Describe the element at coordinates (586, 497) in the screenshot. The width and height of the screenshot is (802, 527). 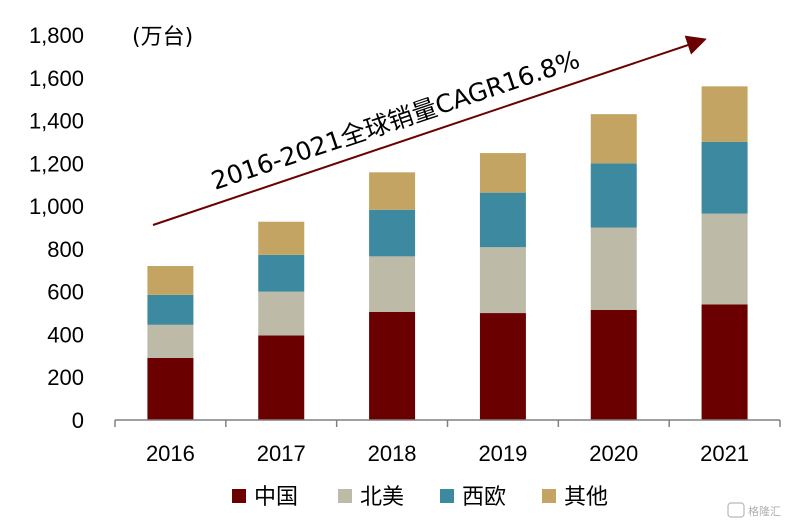
I see `legend-label: 其他` at that location.